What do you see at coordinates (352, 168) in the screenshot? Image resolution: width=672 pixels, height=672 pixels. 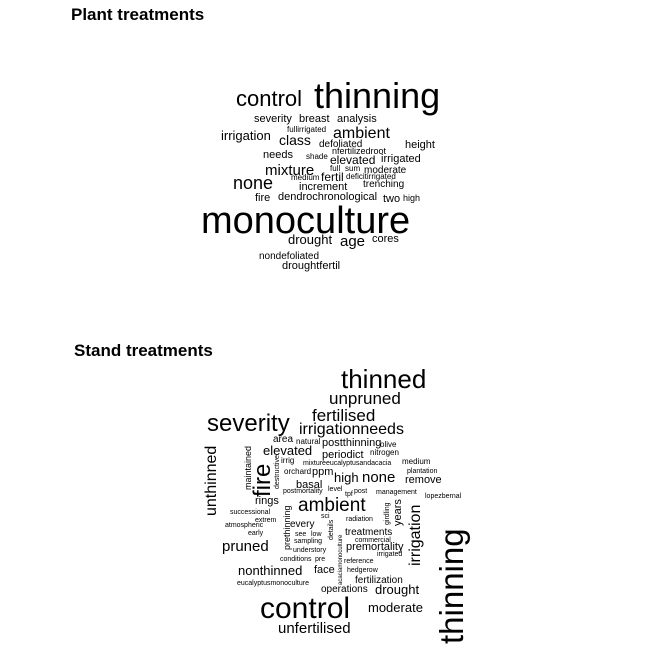 I see `word: sum` at bounding box center [352, 168].